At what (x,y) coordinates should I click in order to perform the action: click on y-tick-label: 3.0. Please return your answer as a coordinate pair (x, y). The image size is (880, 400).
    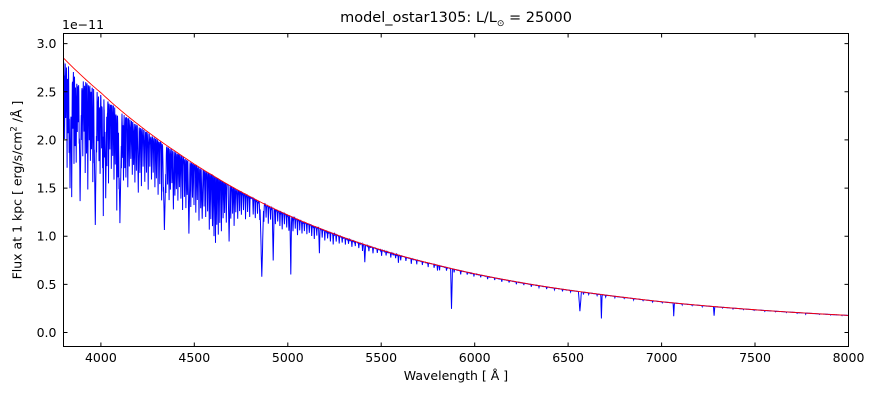
    Looking at the image, I should click on (47, 43).